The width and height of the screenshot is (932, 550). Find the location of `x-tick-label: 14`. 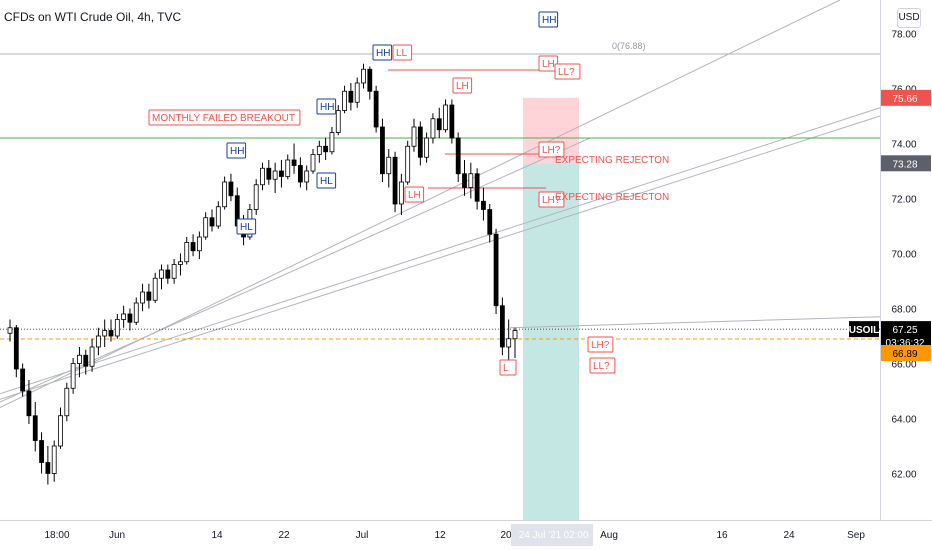

x-tick-label: 14 is located at coordinates (217, 535).